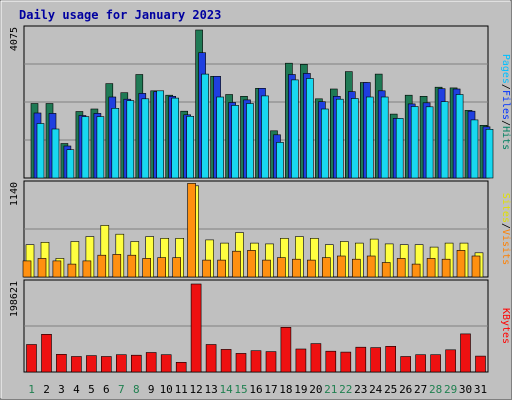  Describe the element at coordinates (255, 389) in the screenshot. I see `x-tick-label-day-16: 16` at that location.